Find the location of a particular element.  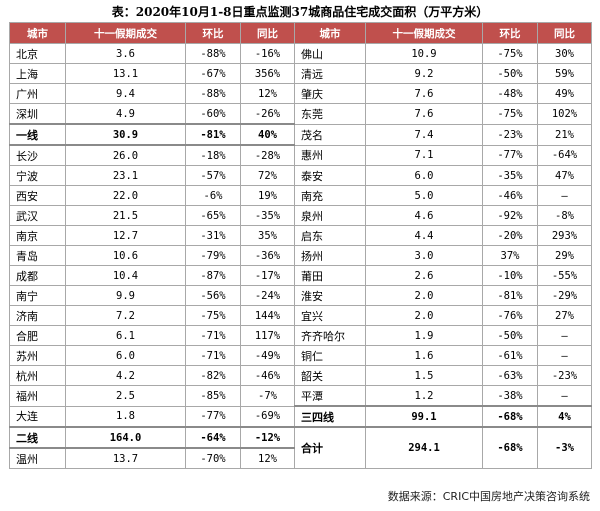

area-cell: 2.0 is located at coordinates (424, 295).